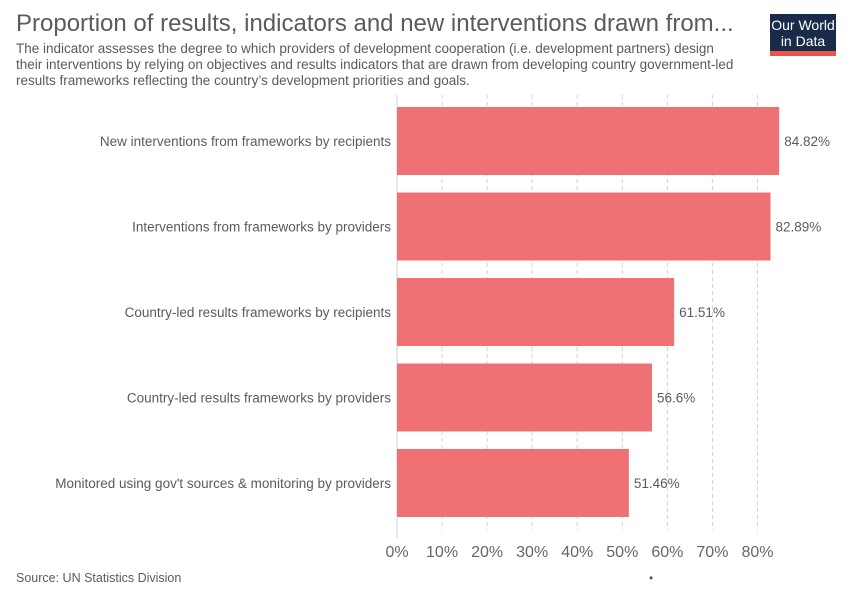  Describe the element at coordinates (622, 552) in the screenshot. I see `x-tick-label: 50%` at that location.